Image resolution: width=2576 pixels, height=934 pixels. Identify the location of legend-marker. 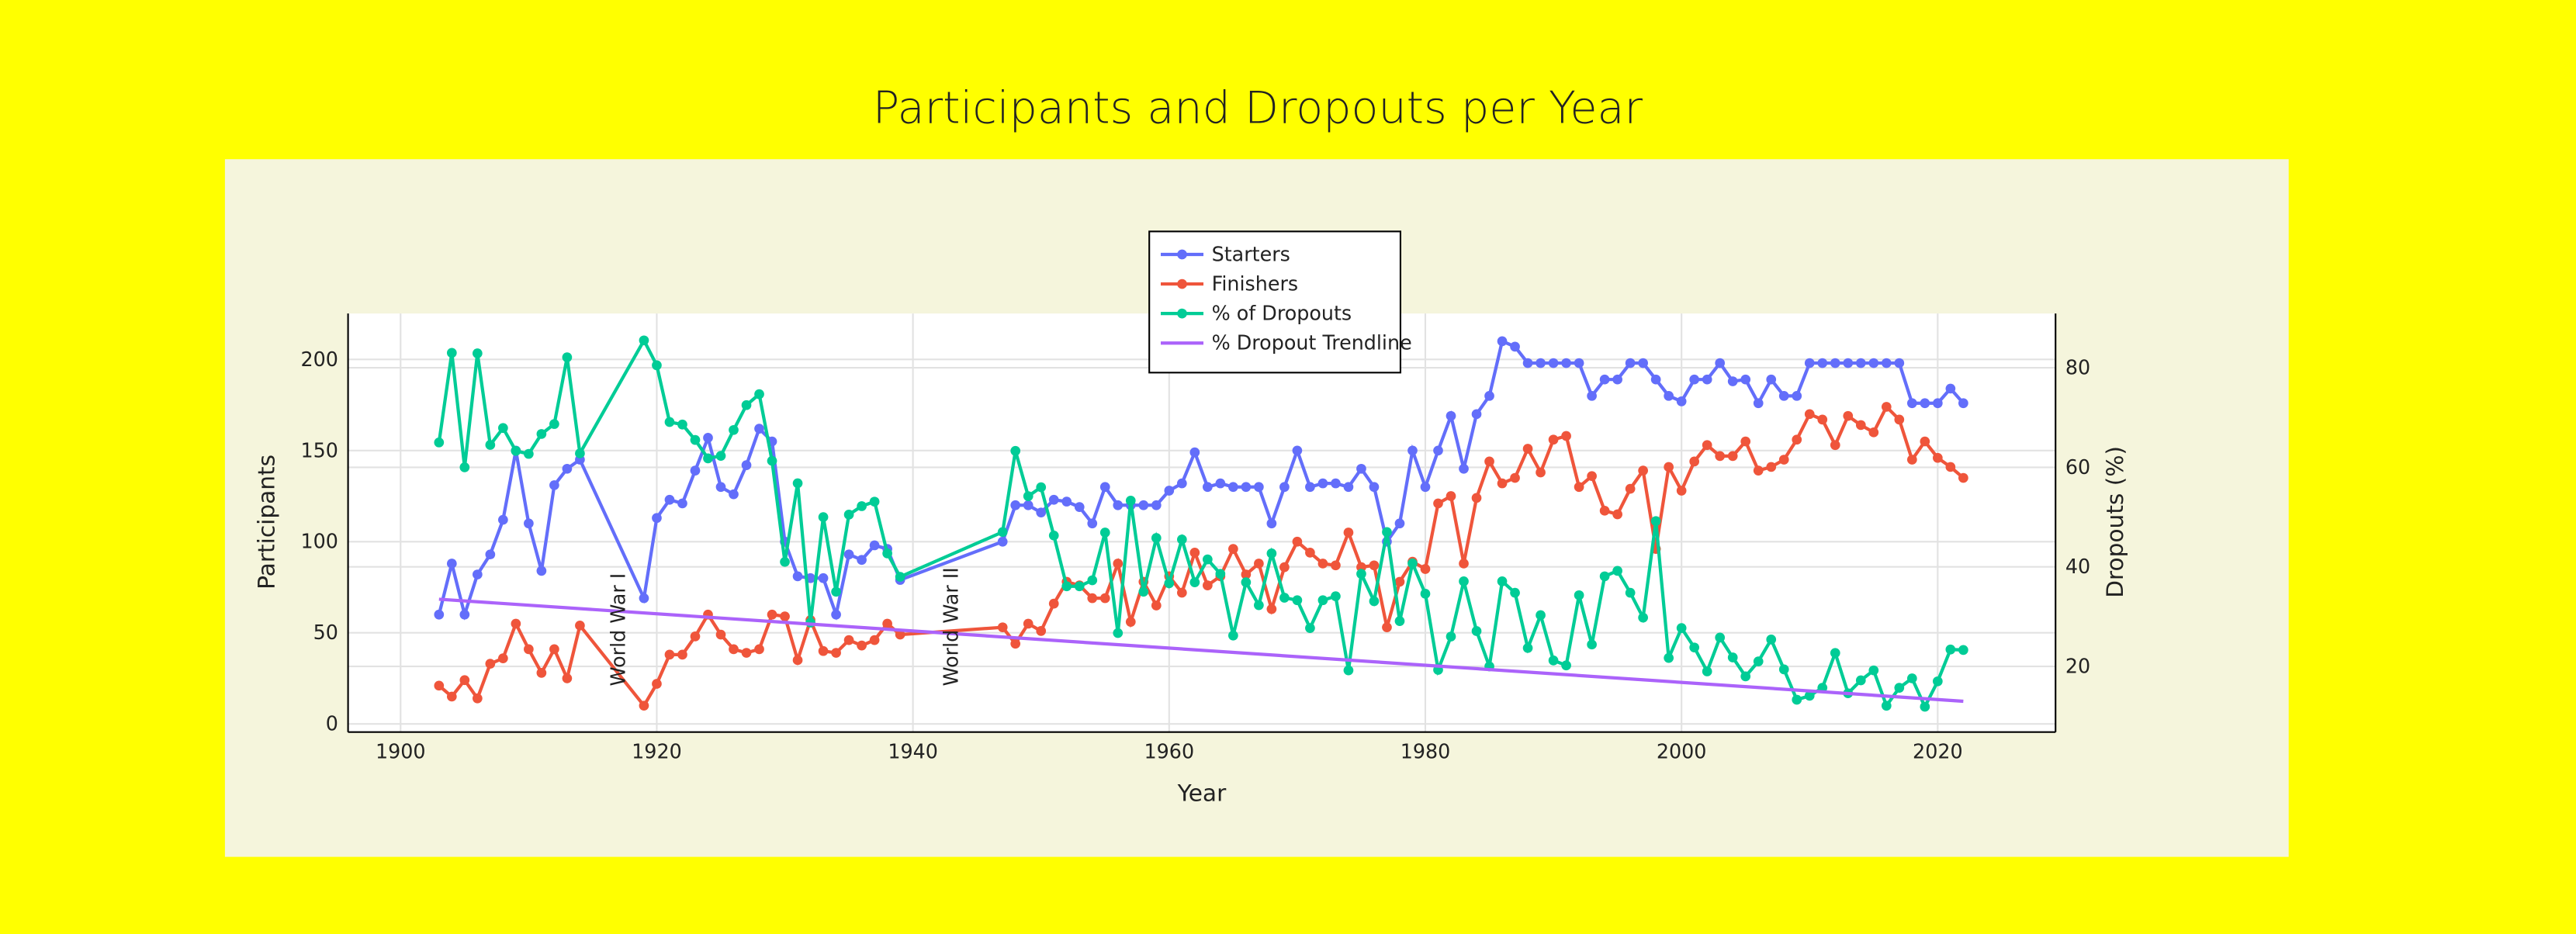
(1182, 255).